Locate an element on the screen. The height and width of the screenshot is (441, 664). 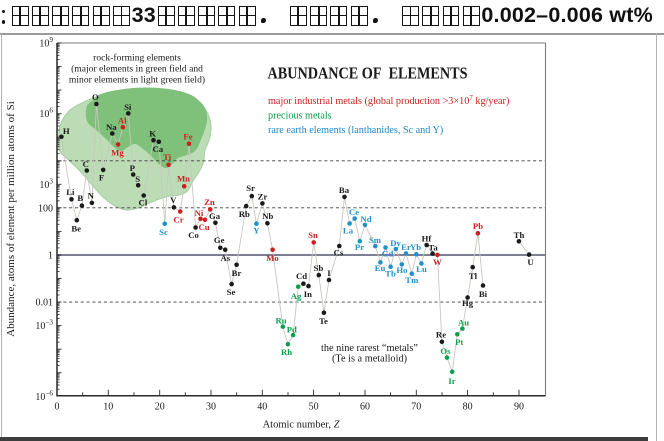
svg-text: Er is located at coordinates (406, 247).